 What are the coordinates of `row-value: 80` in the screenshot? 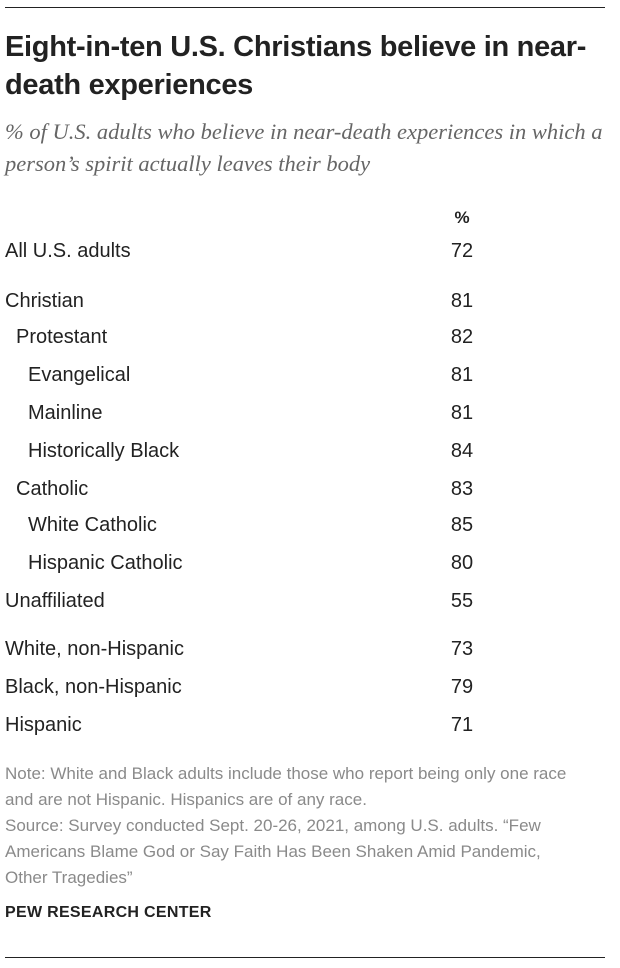 It's located at (462, 563).